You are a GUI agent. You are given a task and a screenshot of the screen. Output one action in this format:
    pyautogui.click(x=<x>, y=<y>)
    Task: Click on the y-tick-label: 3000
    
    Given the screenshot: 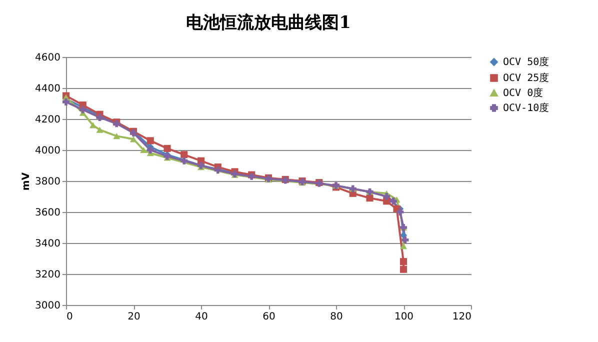 What is the action you would take?
    pyautogui.click(x=47, y=306)
    